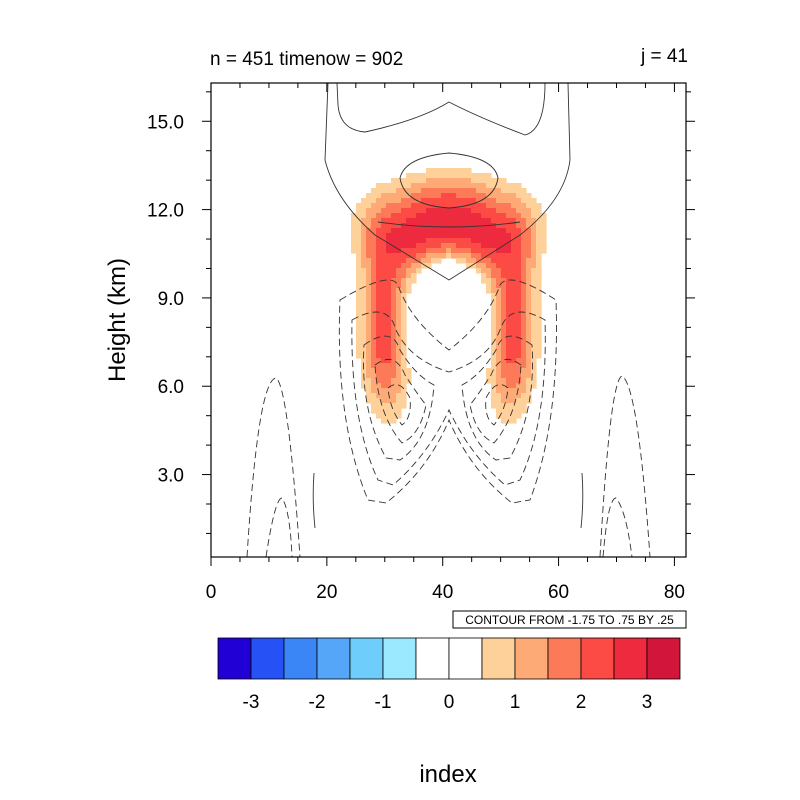 This screenshot has width=800, height=800. Describe the element at coordinates (441, 109) in the screenshot. I see `contour-line` at that location.